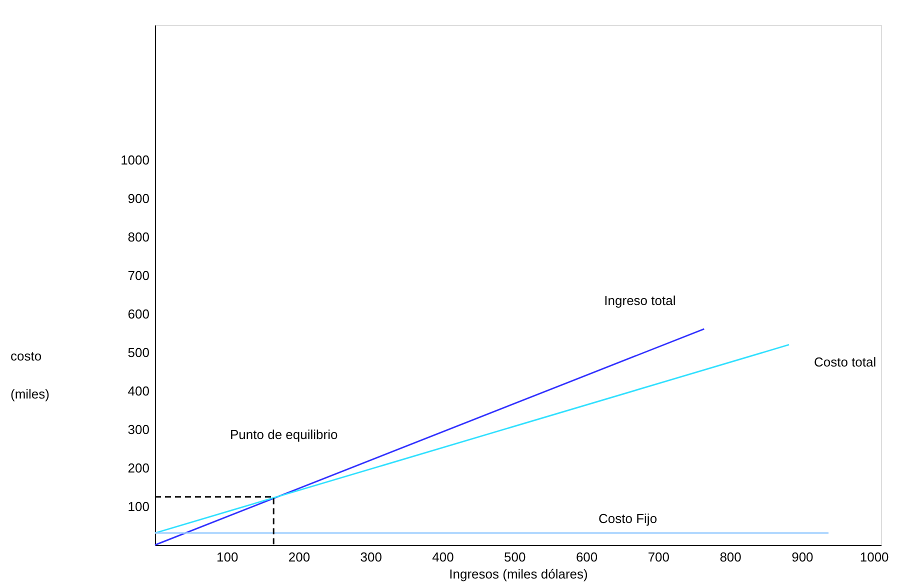  I want to click on y-tick-label: 400, so click(139, 390).